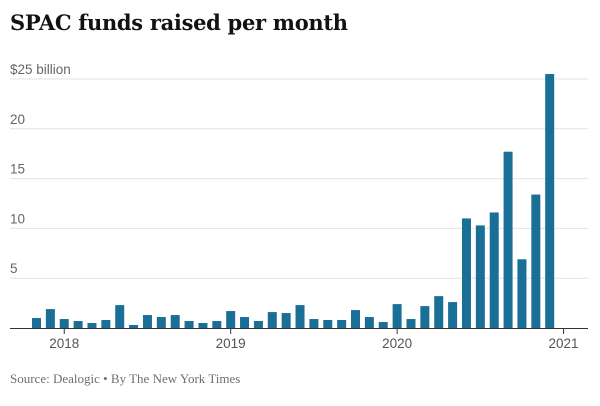  Describe the element at coordinates (17, 169) in the screenshot. I see `y-tick-label: 15` at that location.